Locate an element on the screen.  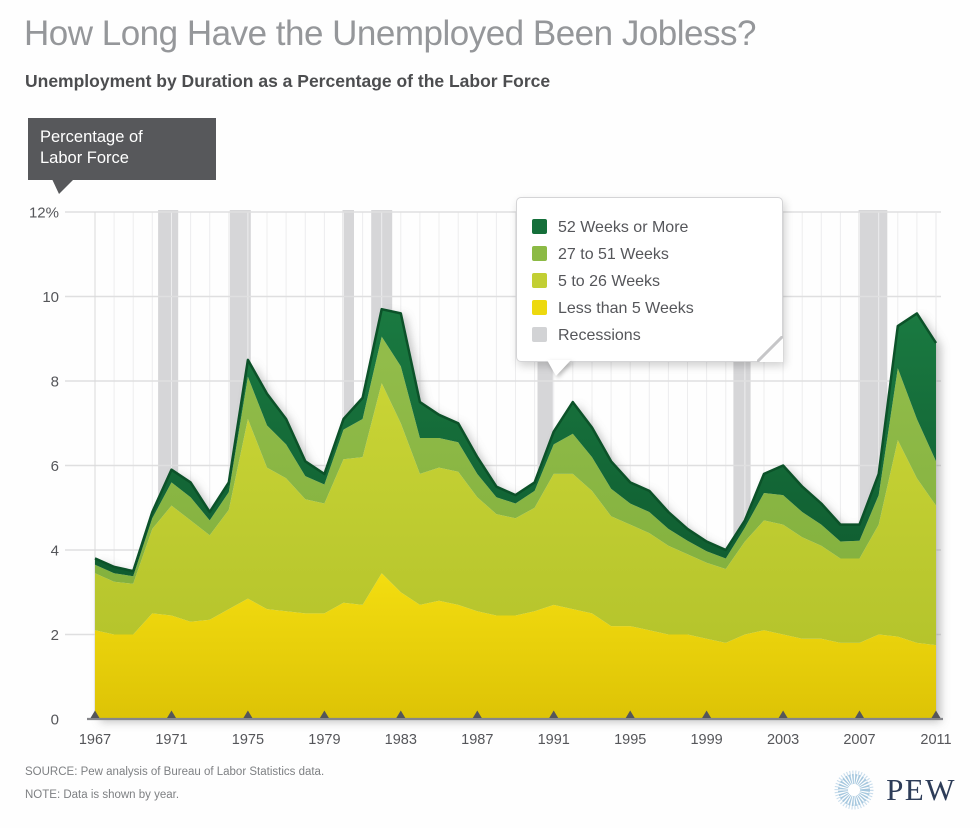
note-text: NOTE: Data is shown by year. is located at coordinates (102, 795).